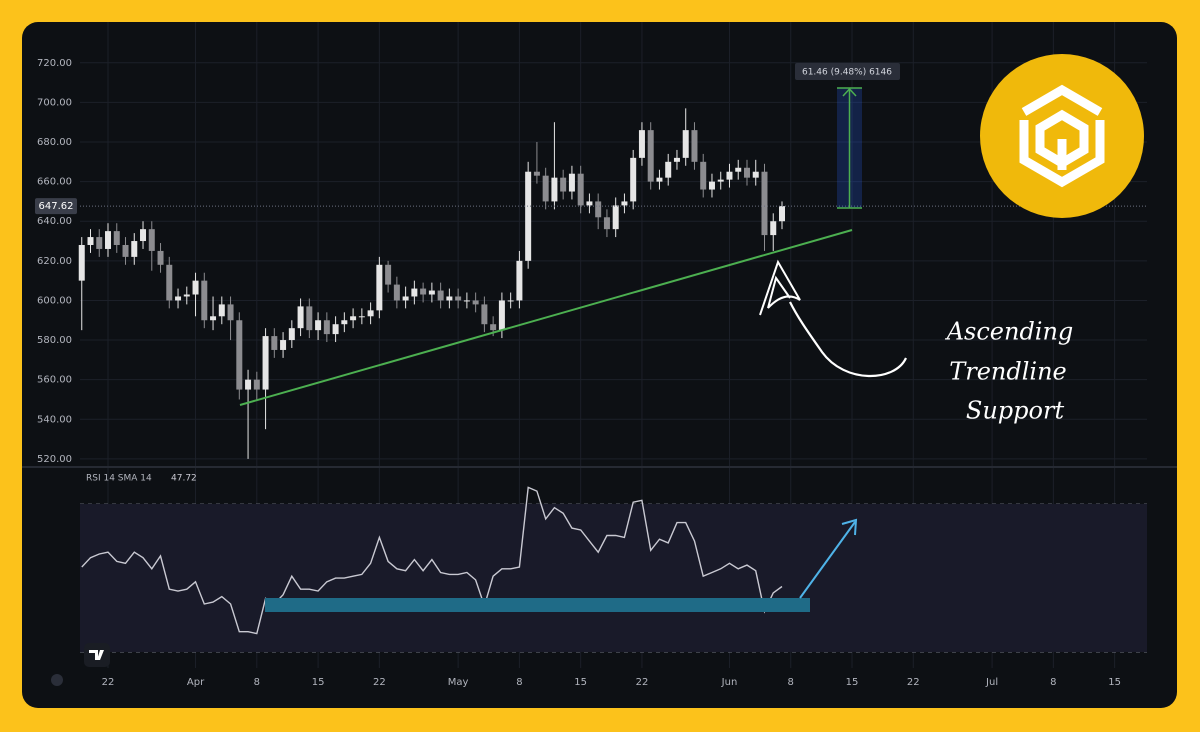  What do you see at coordinates (196, 682) in the screenshot?
I see `x-tick-label: Apr` at bounding box center [196, 682].